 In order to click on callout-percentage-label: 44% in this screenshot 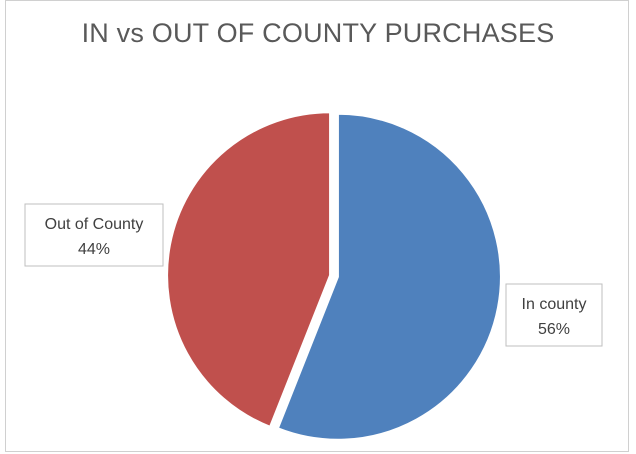, I will do `click(94, 249)`.